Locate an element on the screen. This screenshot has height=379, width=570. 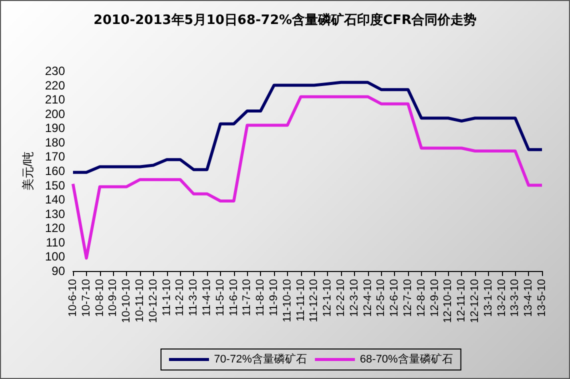
x-tick-label: 11-5-10 is located at coordinates (220, 297).